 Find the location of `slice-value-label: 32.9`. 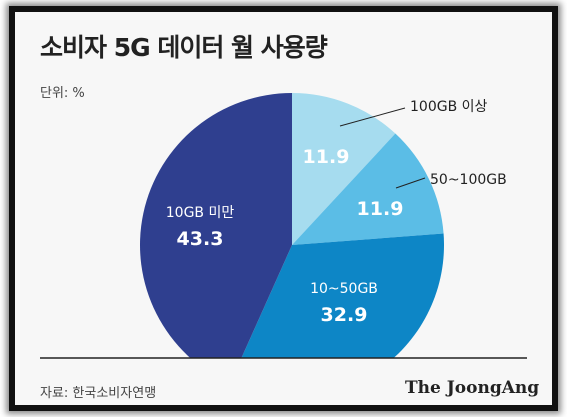

slice-value-label: 32.9 is located at coordinates (344, 315).